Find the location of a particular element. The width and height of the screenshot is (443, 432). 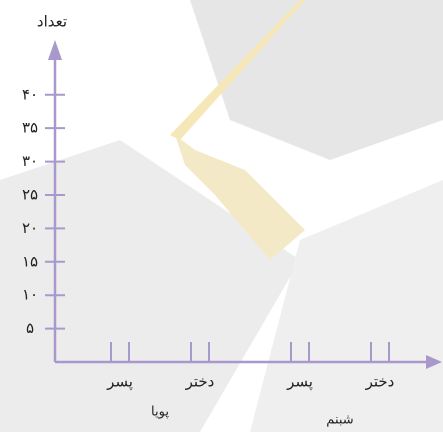

y-tick-label: ۱۵ is located at coordinates (30, 261).